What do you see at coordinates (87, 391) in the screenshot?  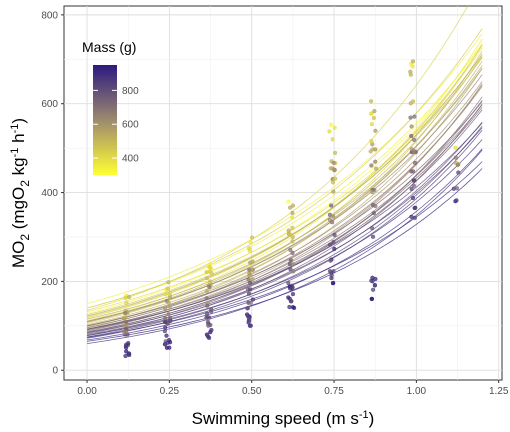 I see `x-tick-label: 0.00` at bounding box center [87, 391].